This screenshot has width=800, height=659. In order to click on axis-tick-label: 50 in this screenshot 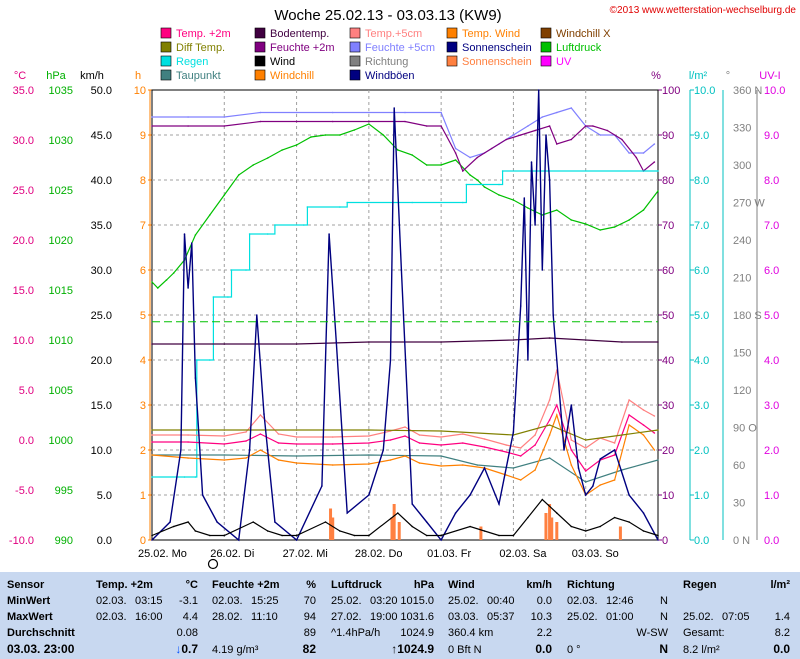, I will do `click(668, 316)`.